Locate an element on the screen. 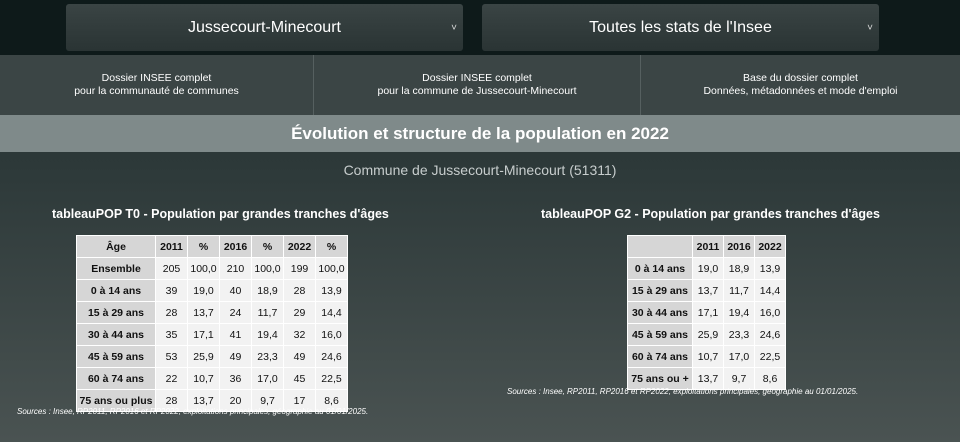 This screenshot has width=960, height=442. table-cell: 22 is located at coordinates (171, 378).